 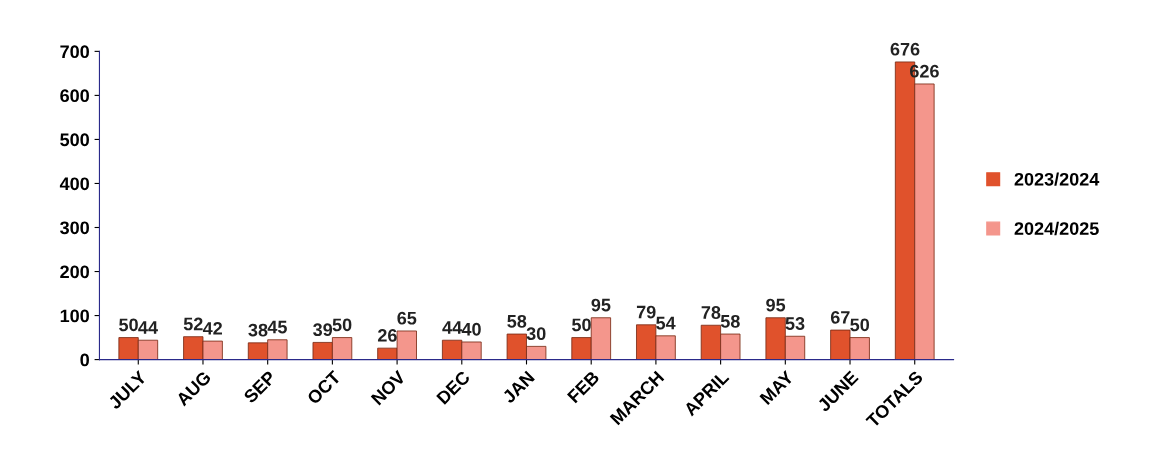 I want to click on data-label: 38, so click(x=258, y=330).